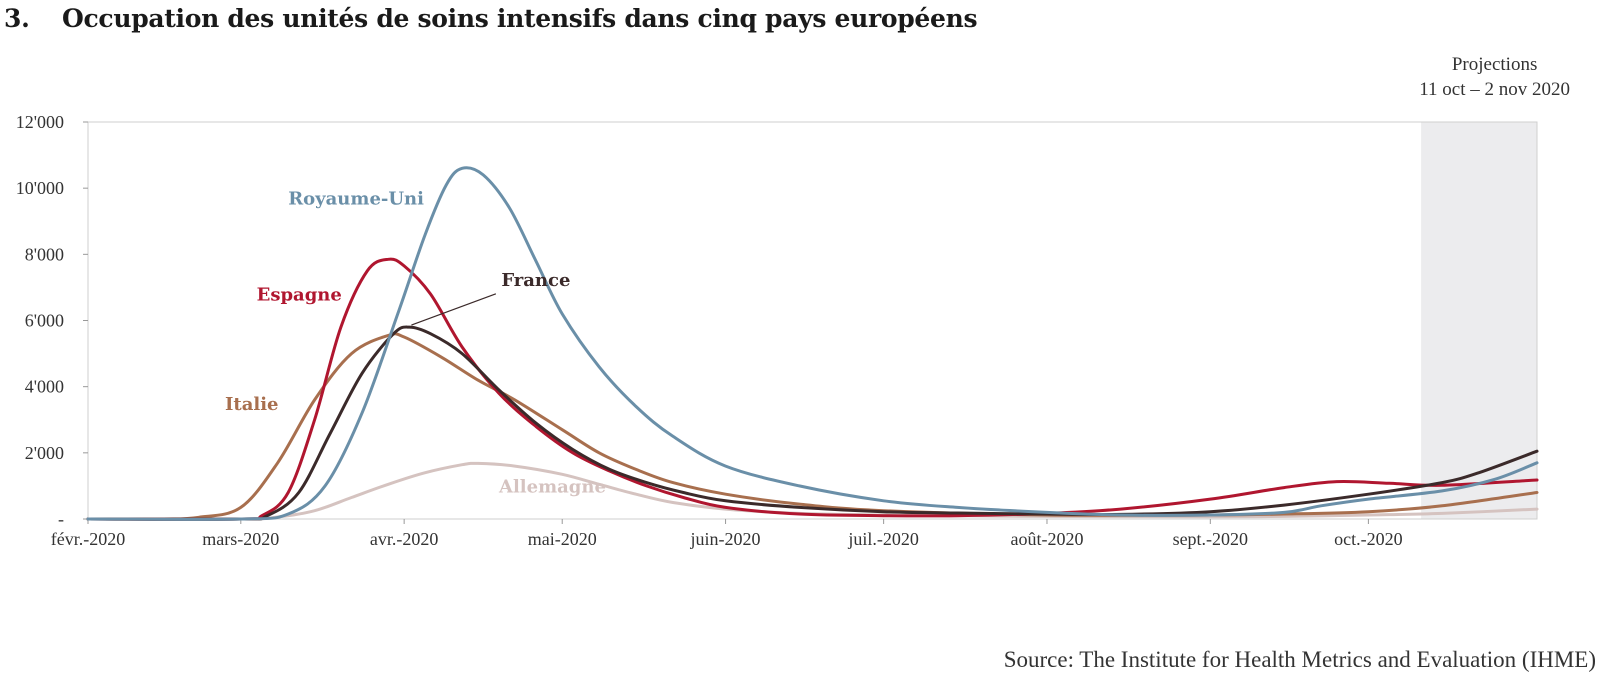 Image resolution: width=1600 pixels, height=691 pixels. Describe the element at coordinates (17, 18) in the screenshot. I see `chart-number: 3.` at that location.